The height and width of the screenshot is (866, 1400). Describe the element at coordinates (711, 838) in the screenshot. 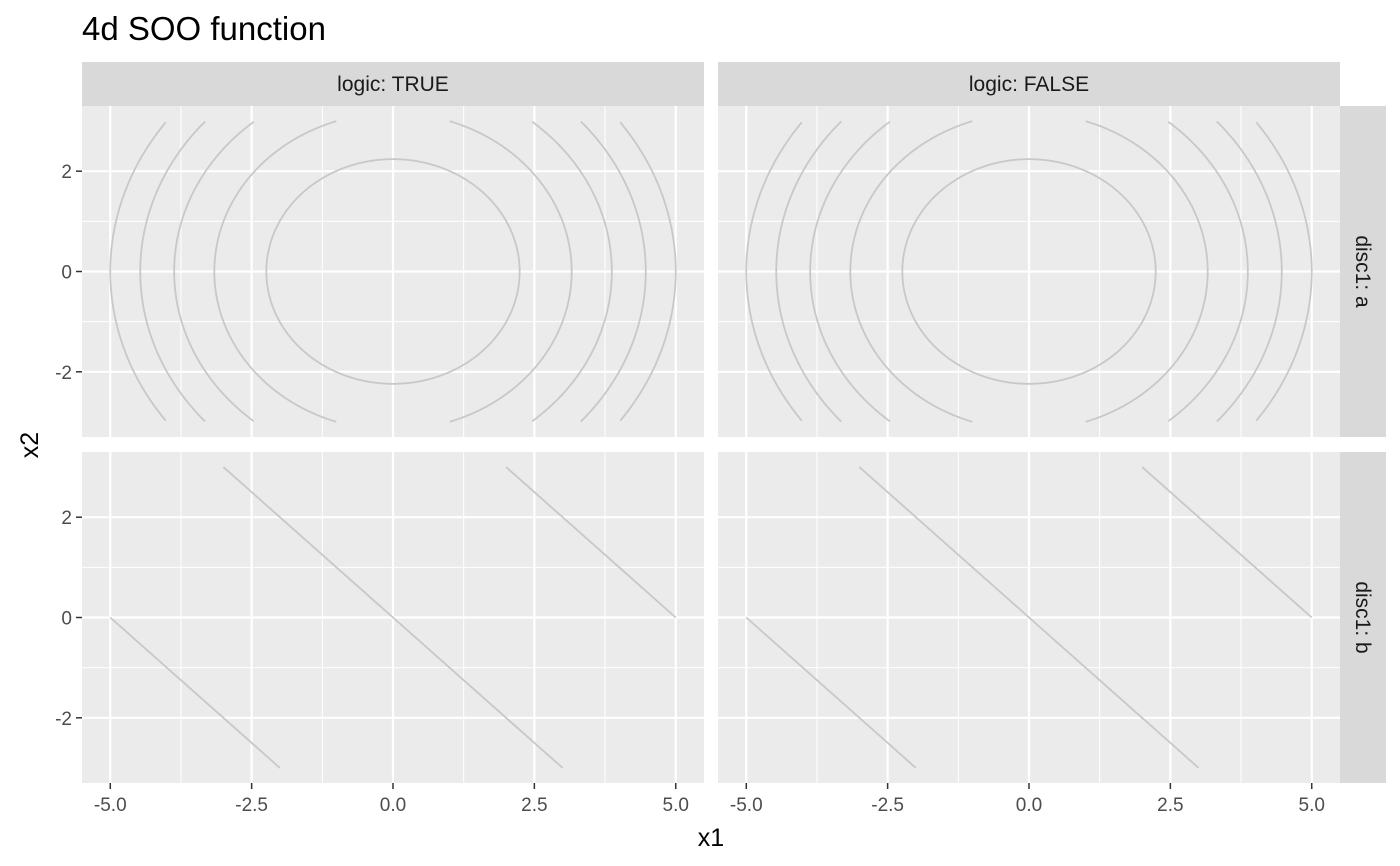

I see `x-axis-title: x1` at that location.